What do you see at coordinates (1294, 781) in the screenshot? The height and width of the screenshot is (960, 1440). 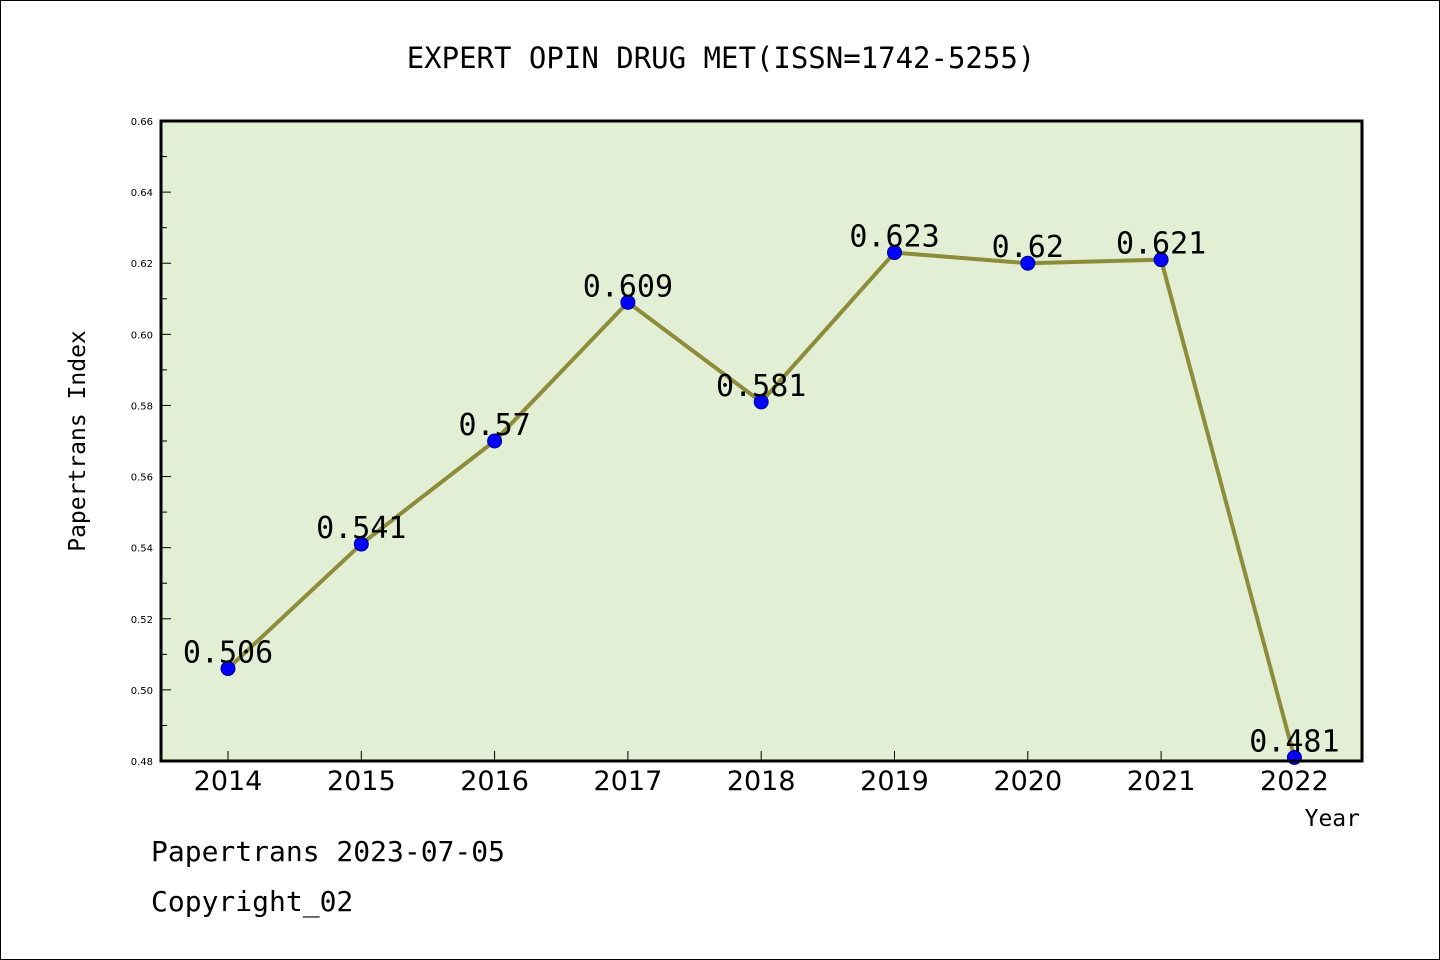 I see `x-tick-label: 2022` at bounding box center [1294, 781].